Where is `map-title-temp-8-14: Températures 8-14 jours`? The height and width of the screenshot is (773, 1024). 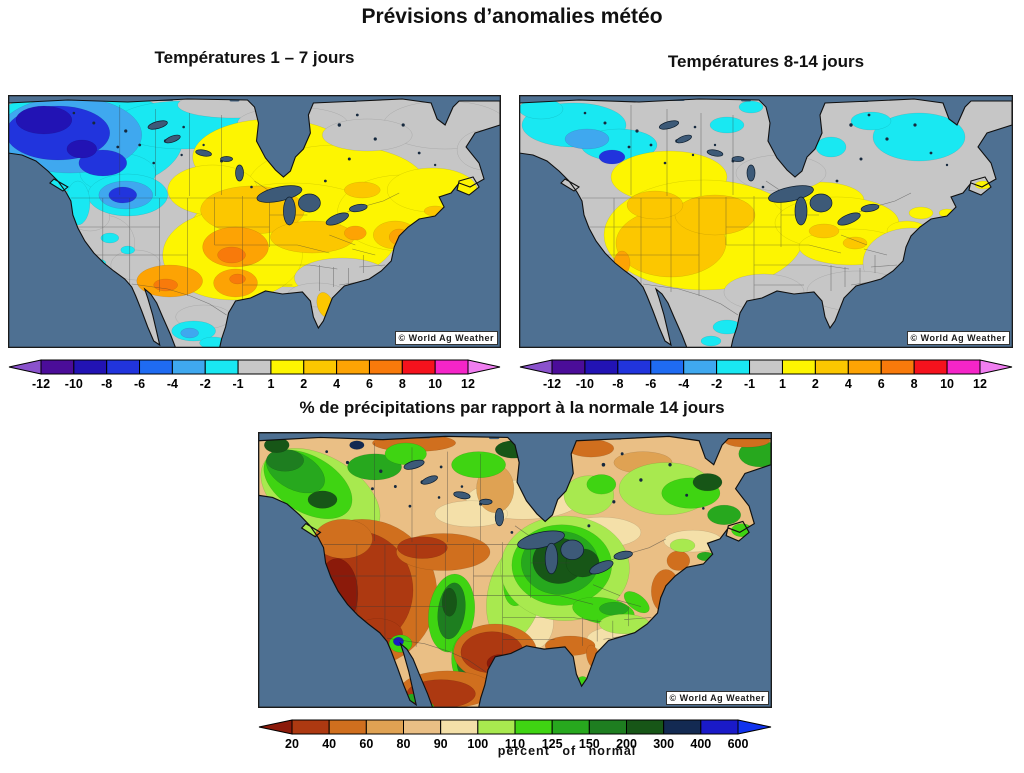 map-title-temp-8-14: Températures 8-14 jours is located at coordinates (766, 61).